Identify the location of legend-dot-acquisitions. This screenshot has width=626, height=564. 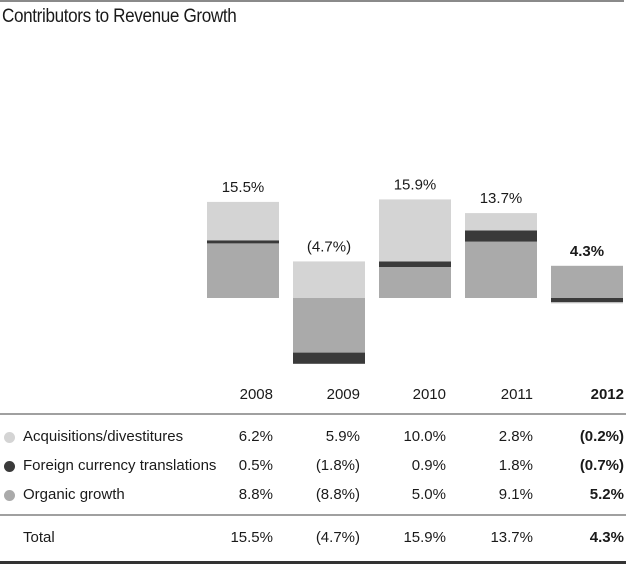
(9, 437).